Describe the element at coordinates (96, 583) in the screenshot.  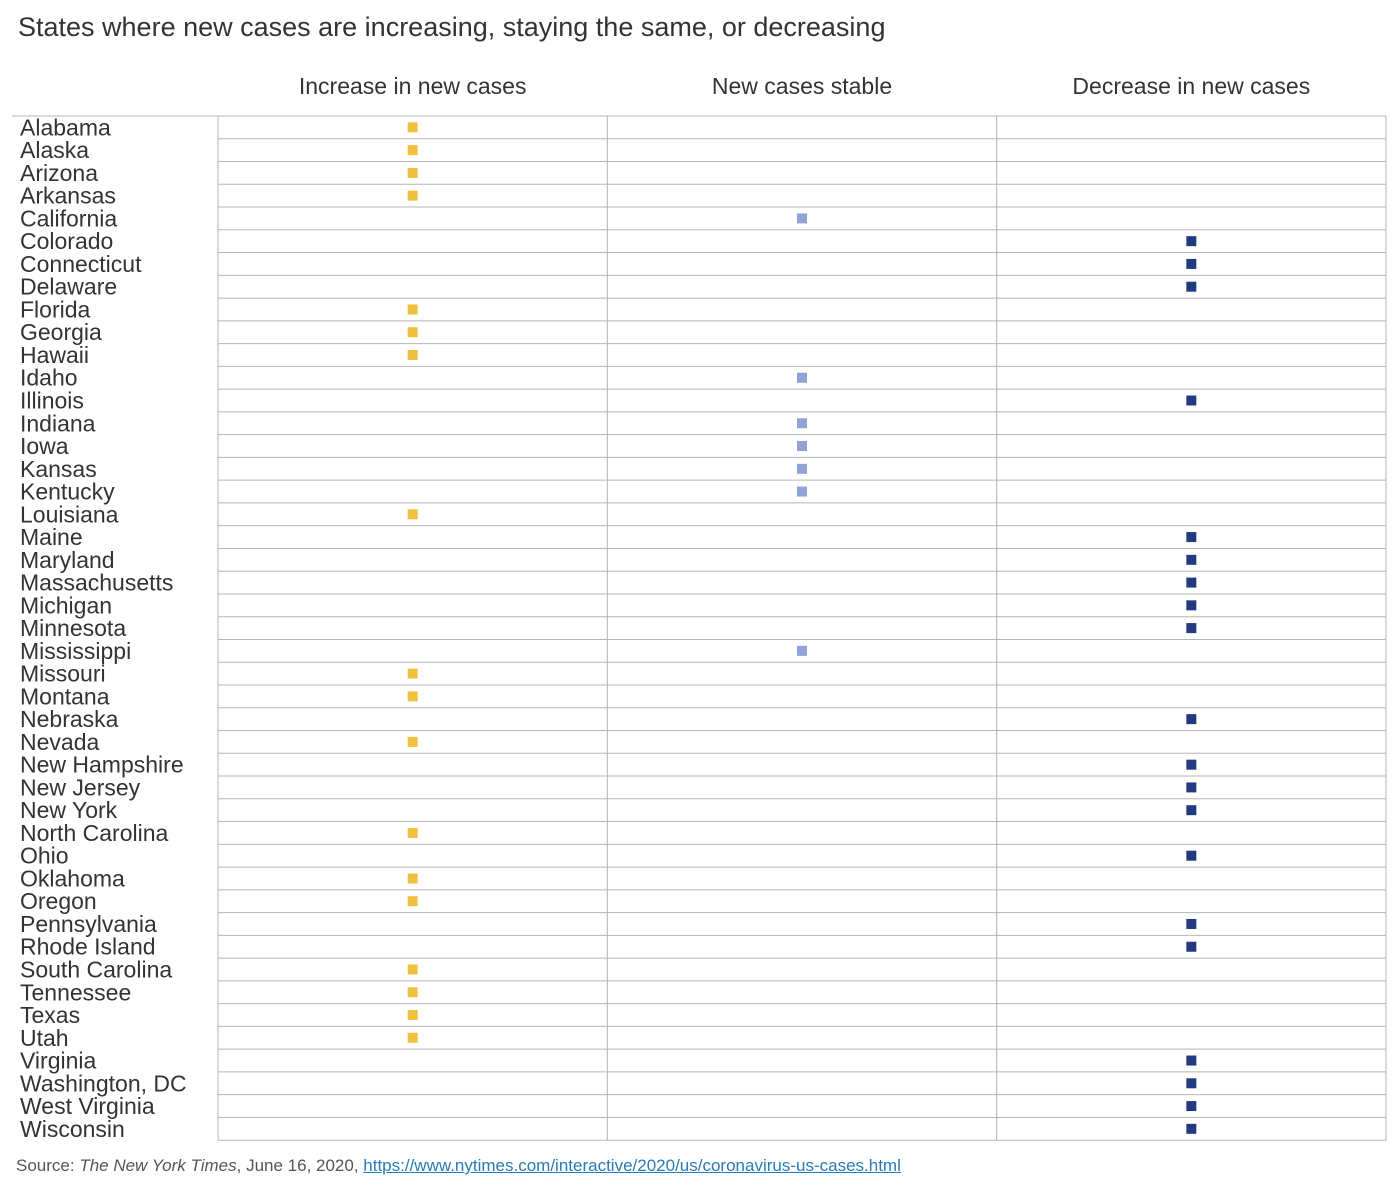
I see `state-label: Massachusetts` at that location.